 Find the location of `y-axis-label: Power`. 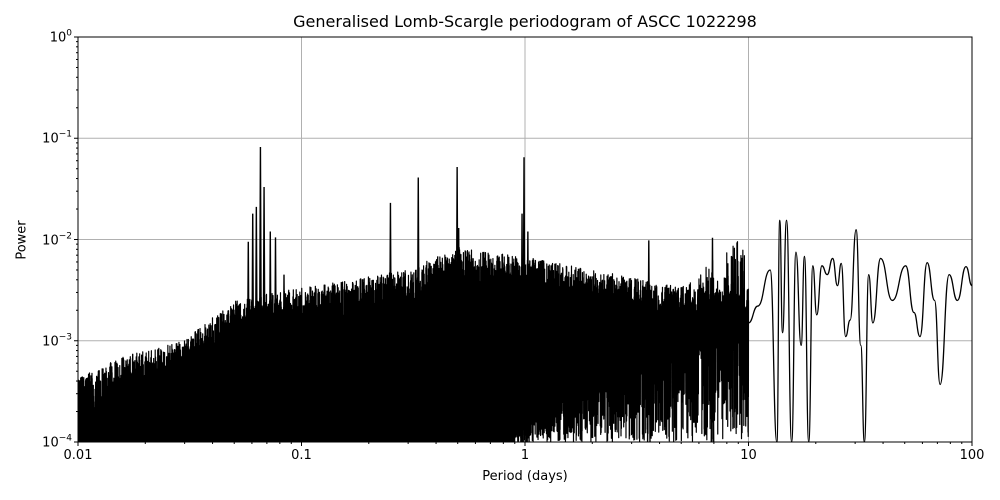

y-axis-label: Power is located at coordinates (22, 240).